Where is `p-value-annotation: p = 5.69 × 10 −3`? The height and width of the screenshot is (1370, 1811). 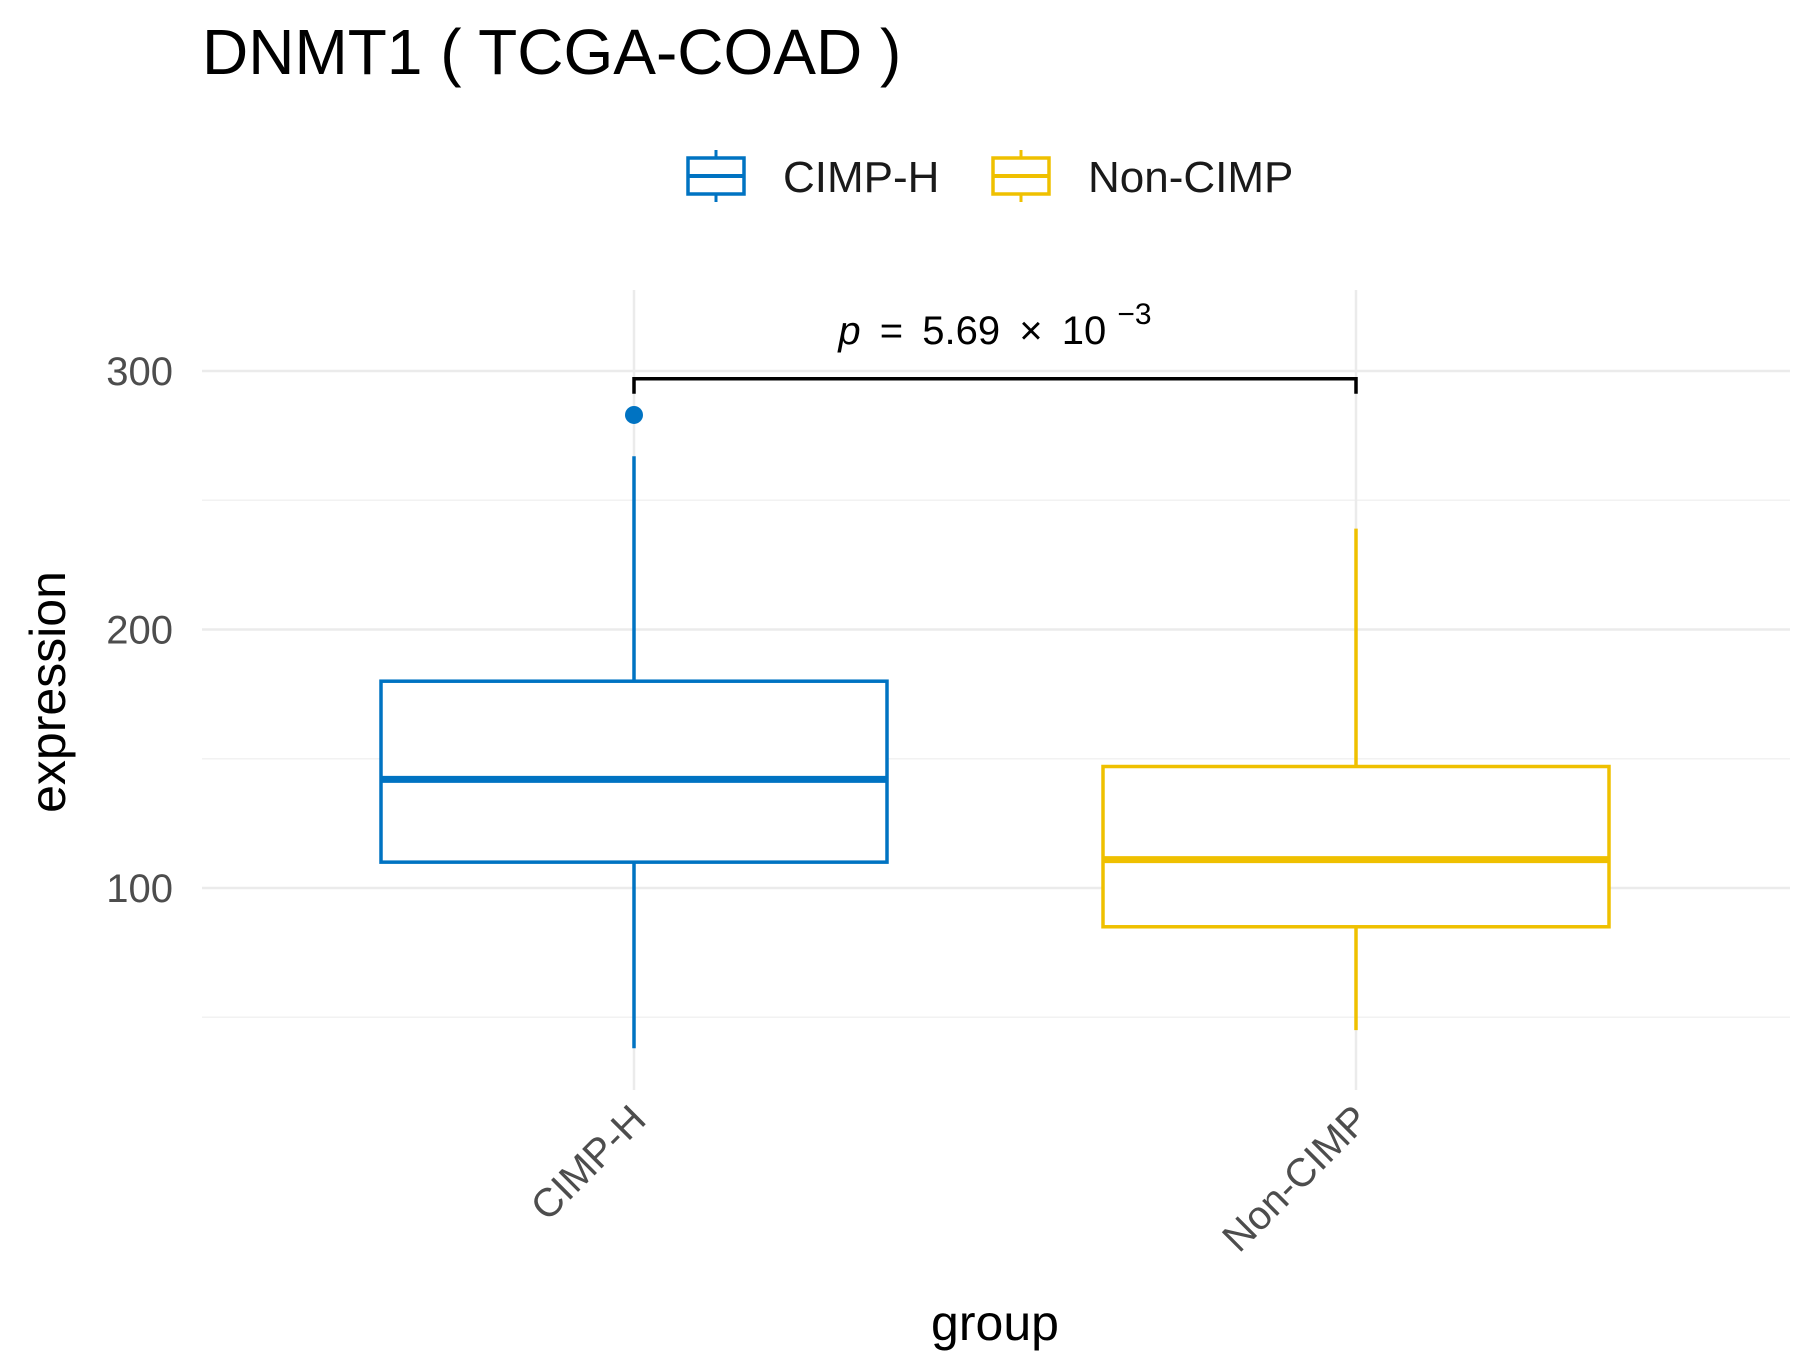 p-value-annotation: p = 5.69 × 10 −3 is located at coordinates (994, 325).